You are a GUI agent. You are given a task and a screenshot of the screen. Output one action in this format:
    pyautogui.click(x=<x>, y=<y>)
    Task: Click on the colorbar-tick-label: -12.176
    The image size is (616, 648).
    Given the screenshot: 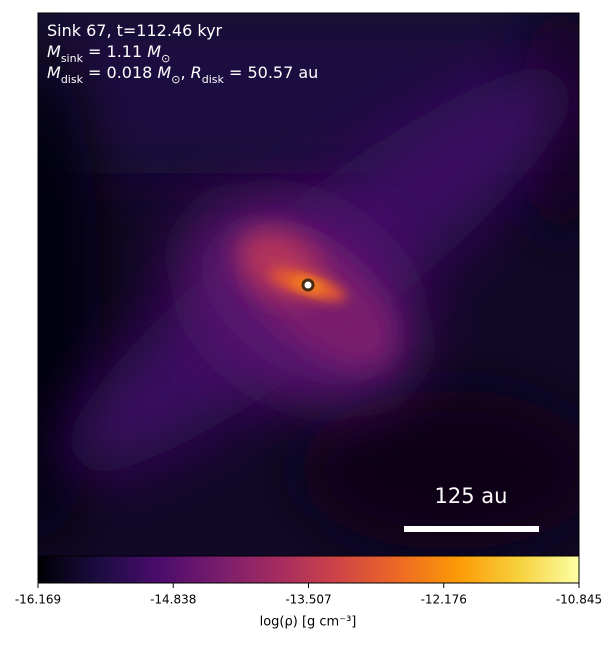 What is the action you would take?
    pyautogui.click(x=444, y=600)
    